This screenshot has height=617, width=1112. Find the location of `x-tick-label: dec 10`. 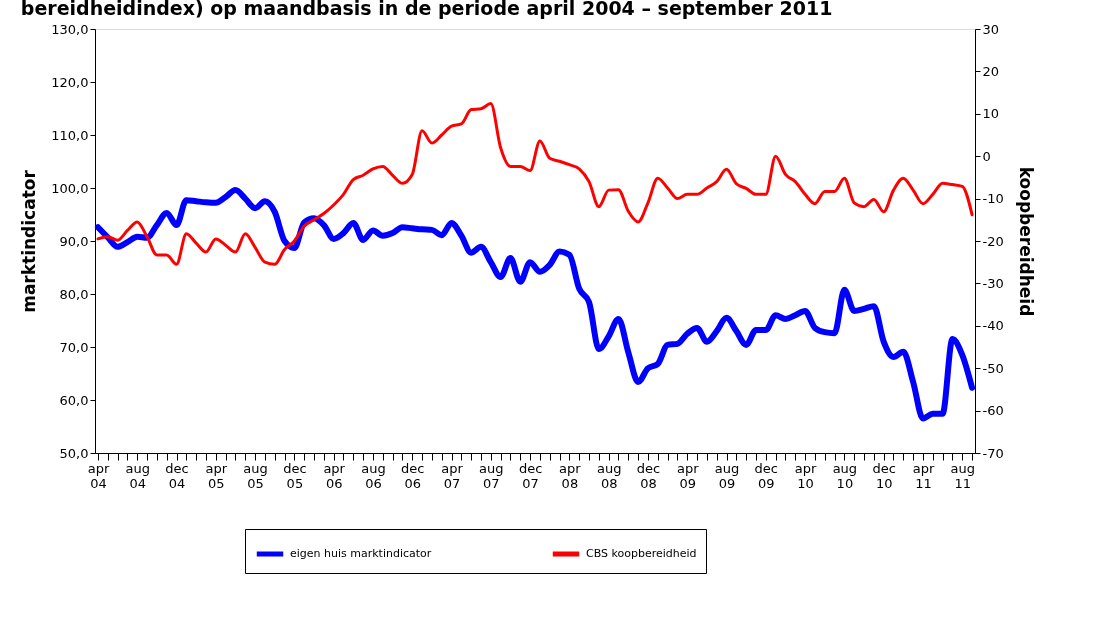

x-tick-label: dec 10 is located at coordinates (884, 475).